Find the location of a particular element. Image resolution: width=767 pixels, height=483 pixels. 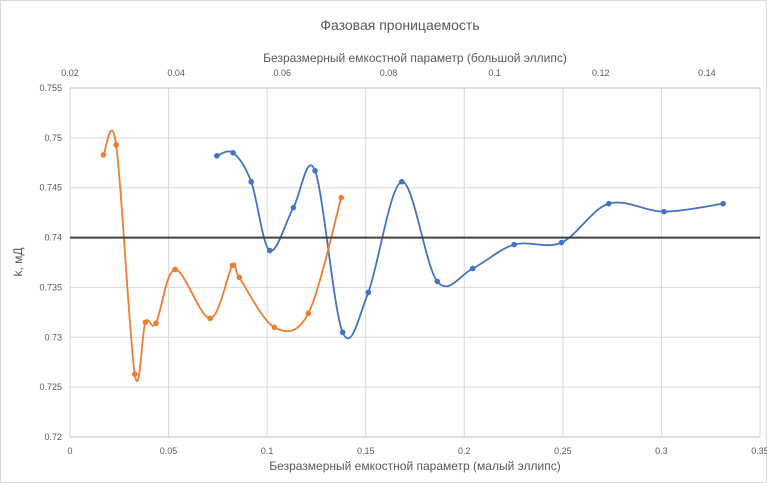

x2-tick-label: 0.06 is located at coordinates (283, 73).